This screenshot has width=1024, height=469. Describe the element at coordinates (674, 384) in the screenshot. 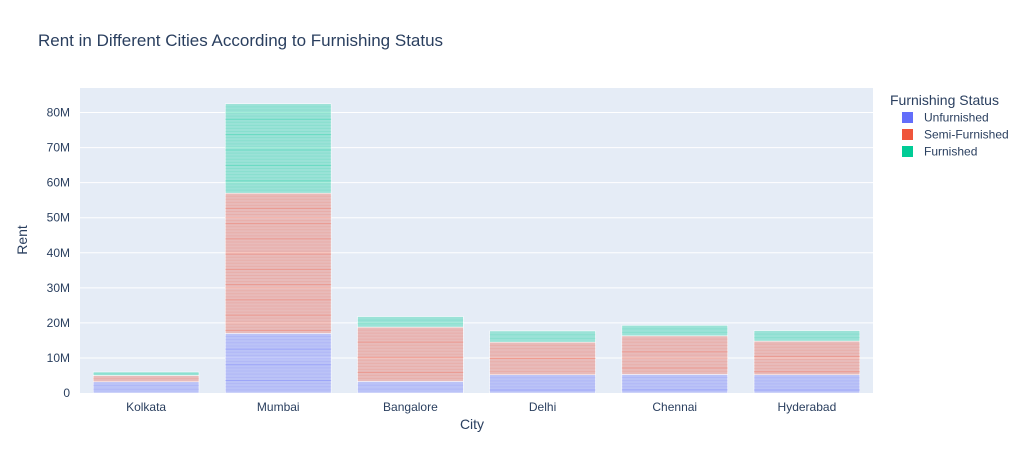

I see `bar-chennai-unfurnished` at that location.